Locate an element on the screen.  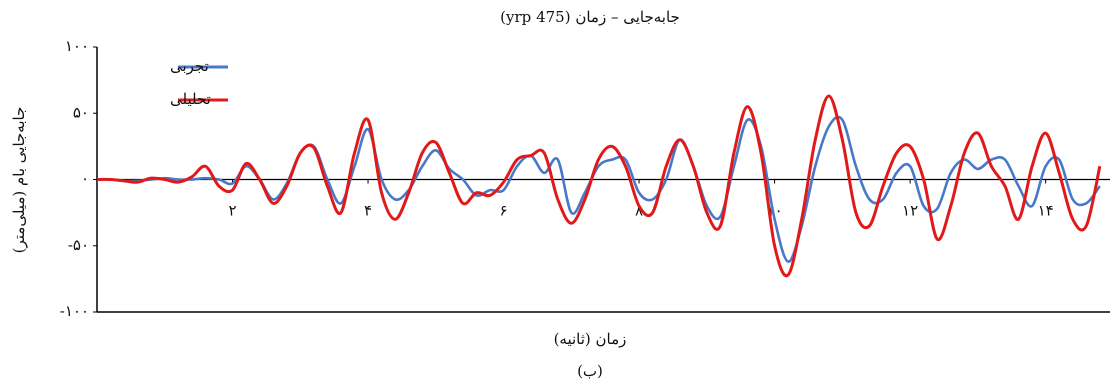
x-tick-label: ۸ is located at coordinates (639, 211).